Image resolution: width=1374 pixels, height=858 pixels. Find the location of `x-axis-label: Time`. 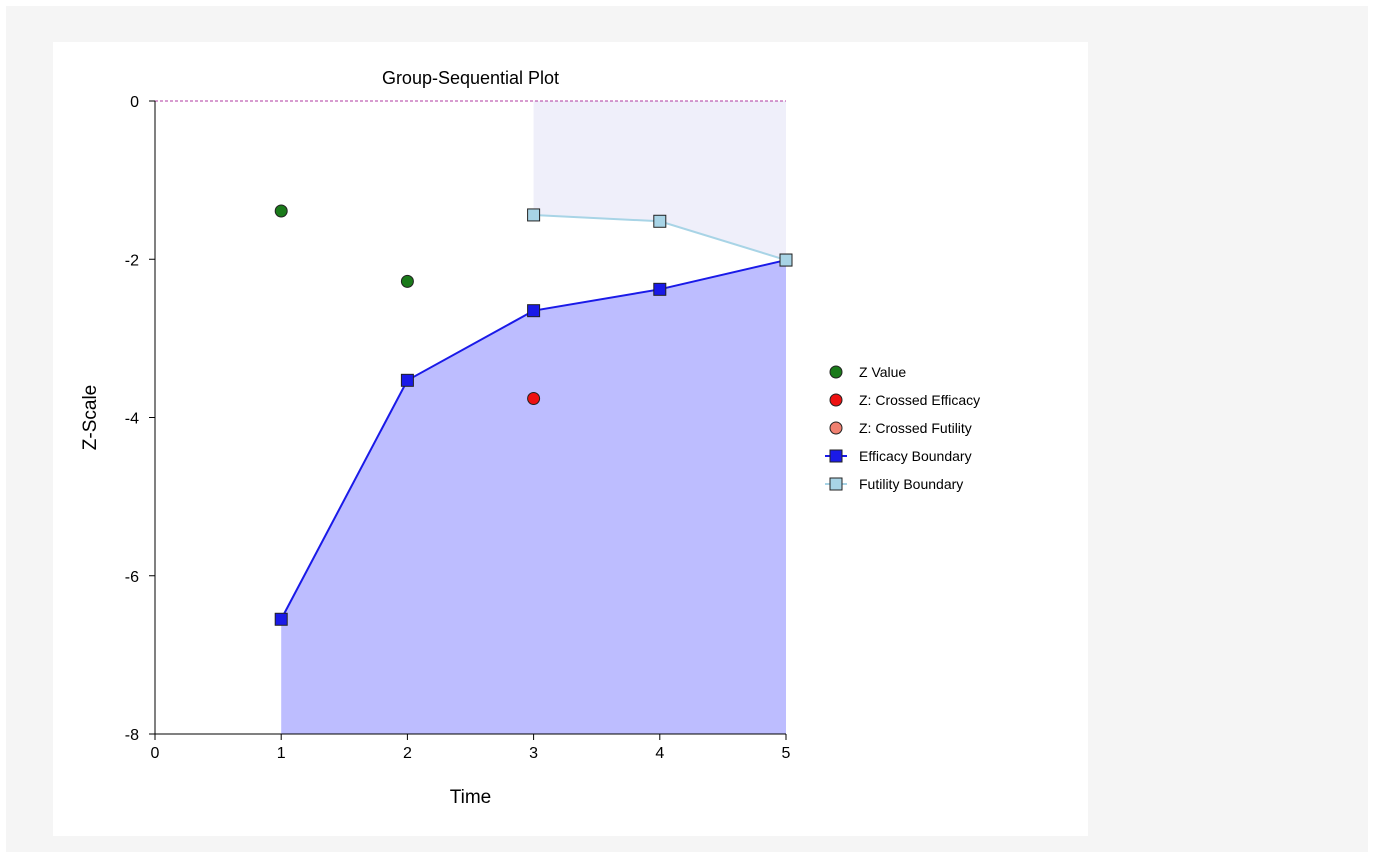

x-axis-label: Time is located at coordinates (471, 797).